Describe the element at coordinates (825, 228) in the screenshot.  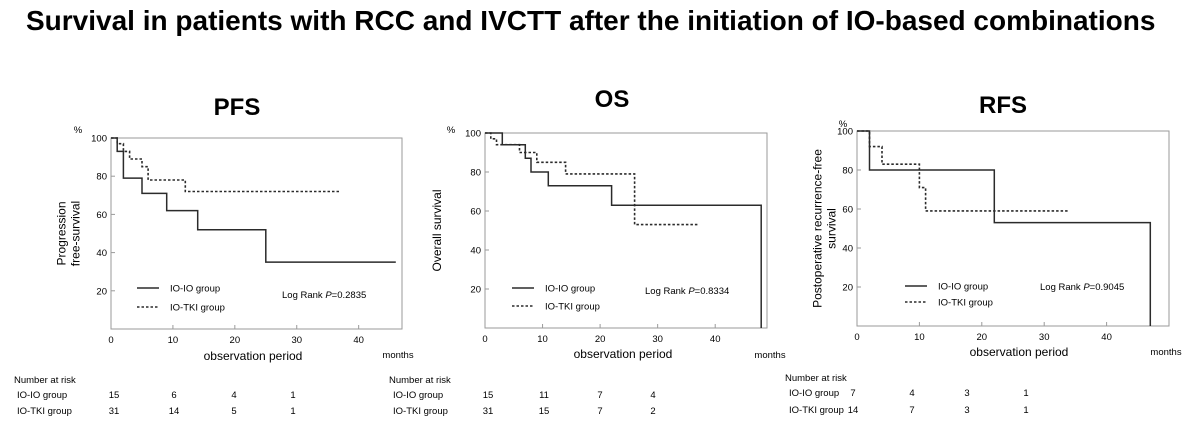
I see `y-axis-label: Postoperative recurrence-freesurvival` at that location.